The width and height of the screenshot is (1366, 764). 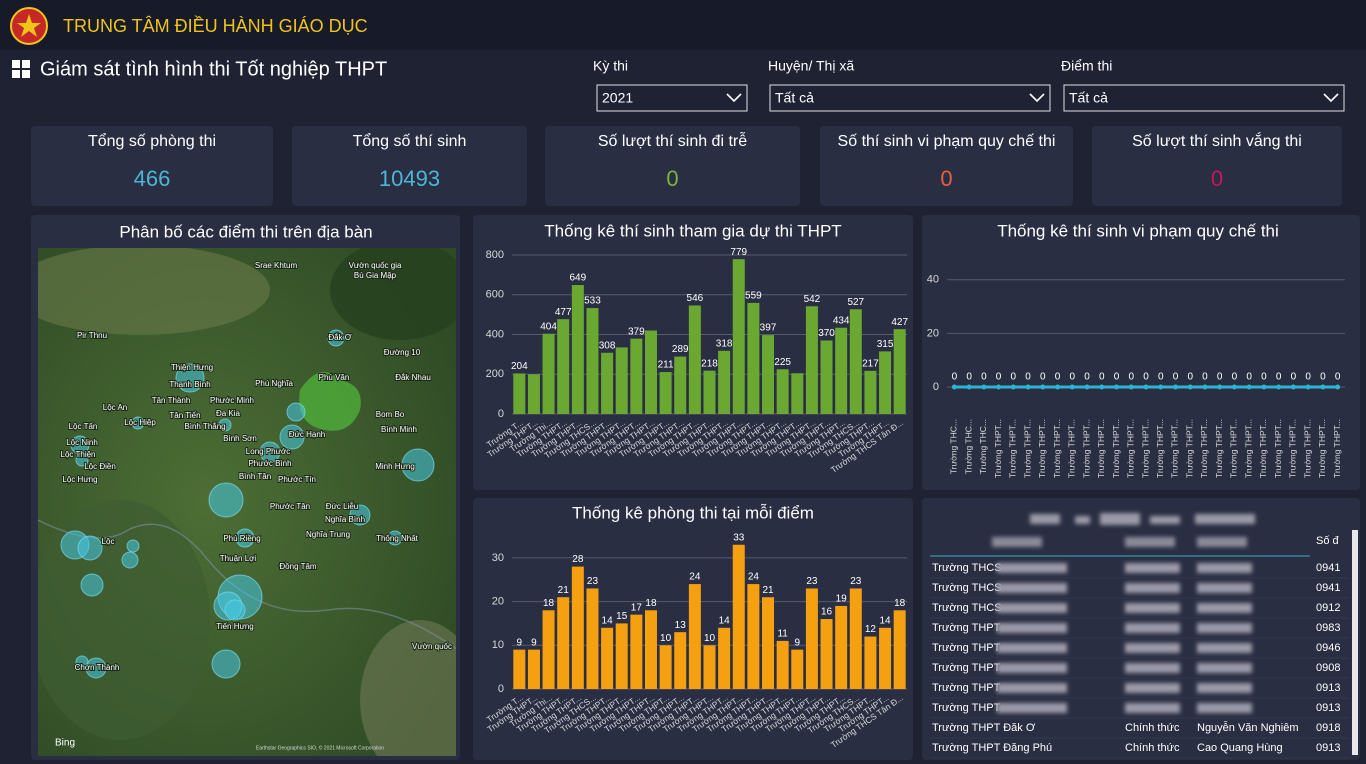 I want to click on place-label: Thống Nhất, so click(x=397, y=538).